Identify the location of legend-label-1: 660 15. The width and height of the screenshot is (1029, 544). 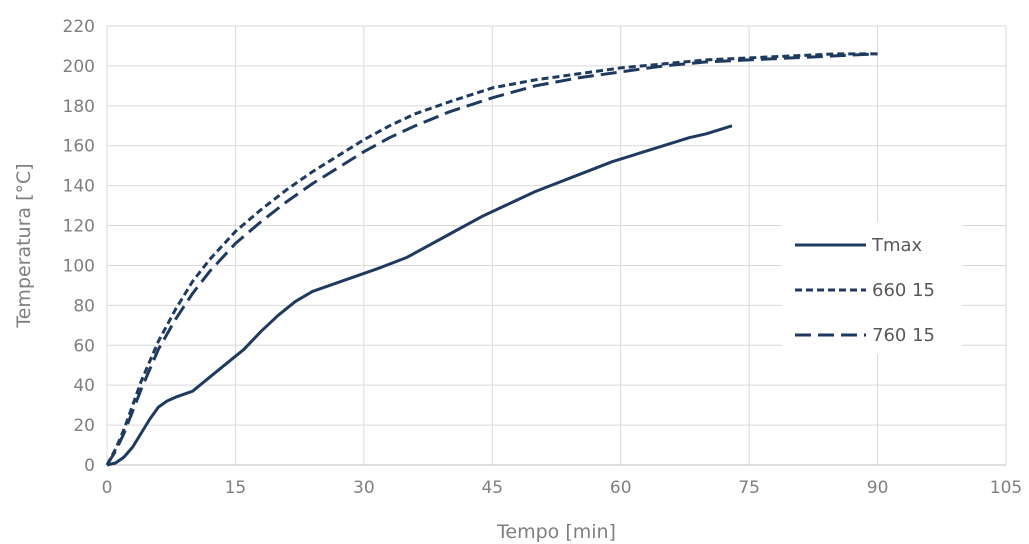
(903, 290).